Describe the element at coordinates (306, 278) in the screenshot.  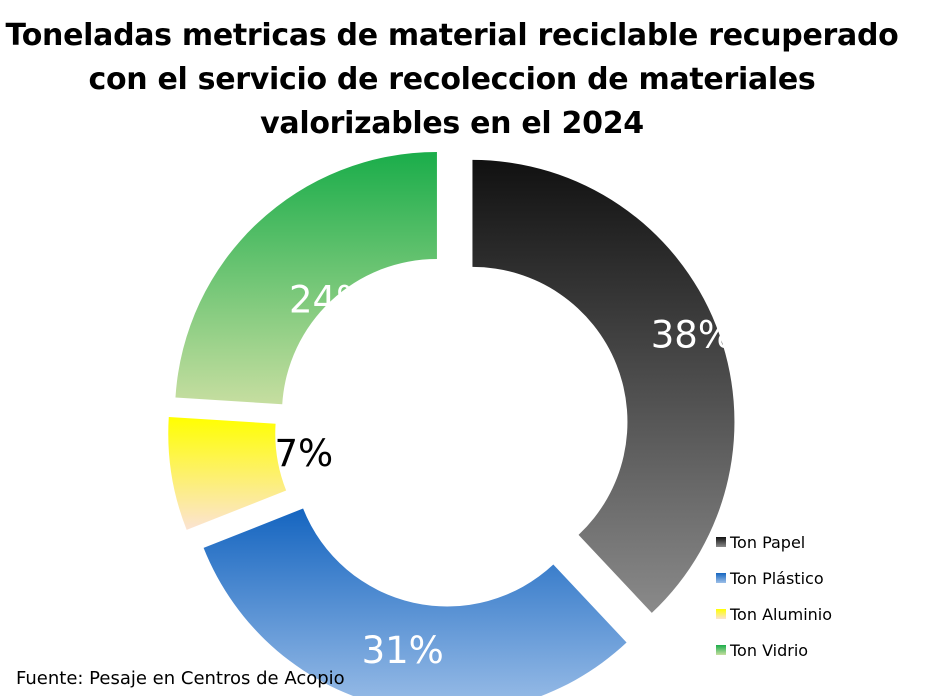
I see `slice-vidrio` at that location.